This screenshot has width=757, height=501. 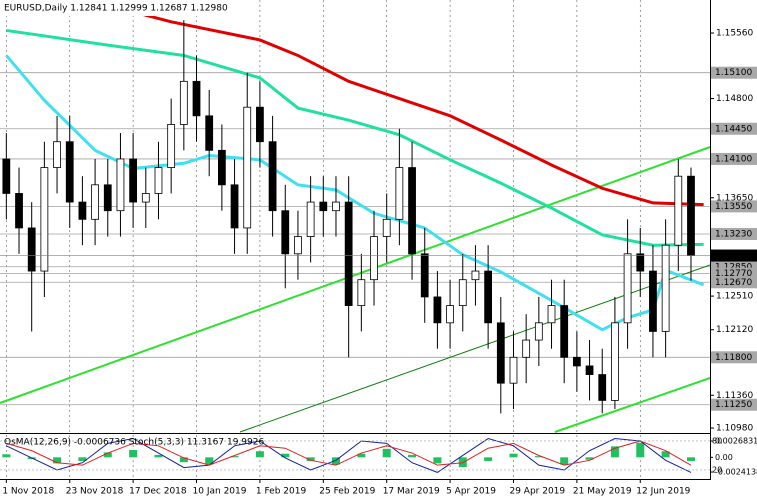 What do you see at coordinates (411, 492) in the screenshot?
I see `x-tick-label: 17 Mar 2019` at bounding box center [411, 492].